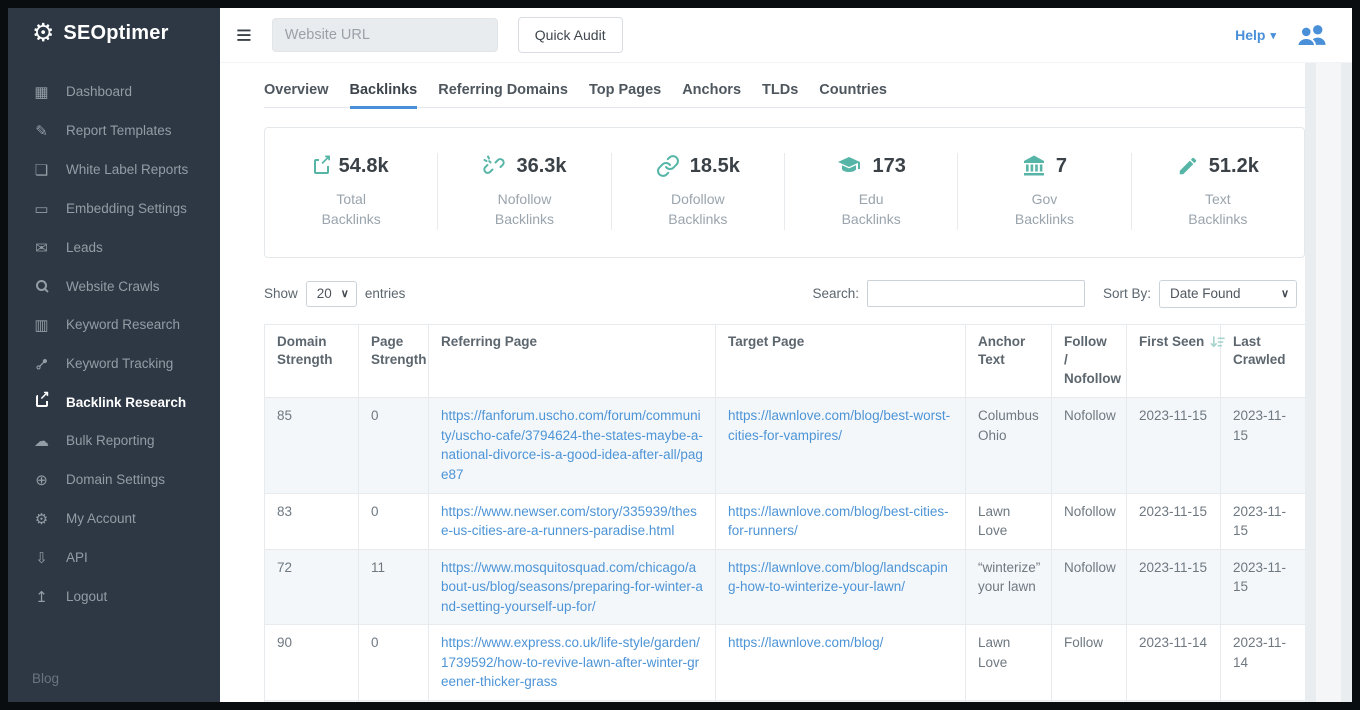 This screenshot has height=710, width=1360. Describe the element at coordinates (244, 34) in the screenshot. I see `hamburger-menu-icon: ≡` at that location.